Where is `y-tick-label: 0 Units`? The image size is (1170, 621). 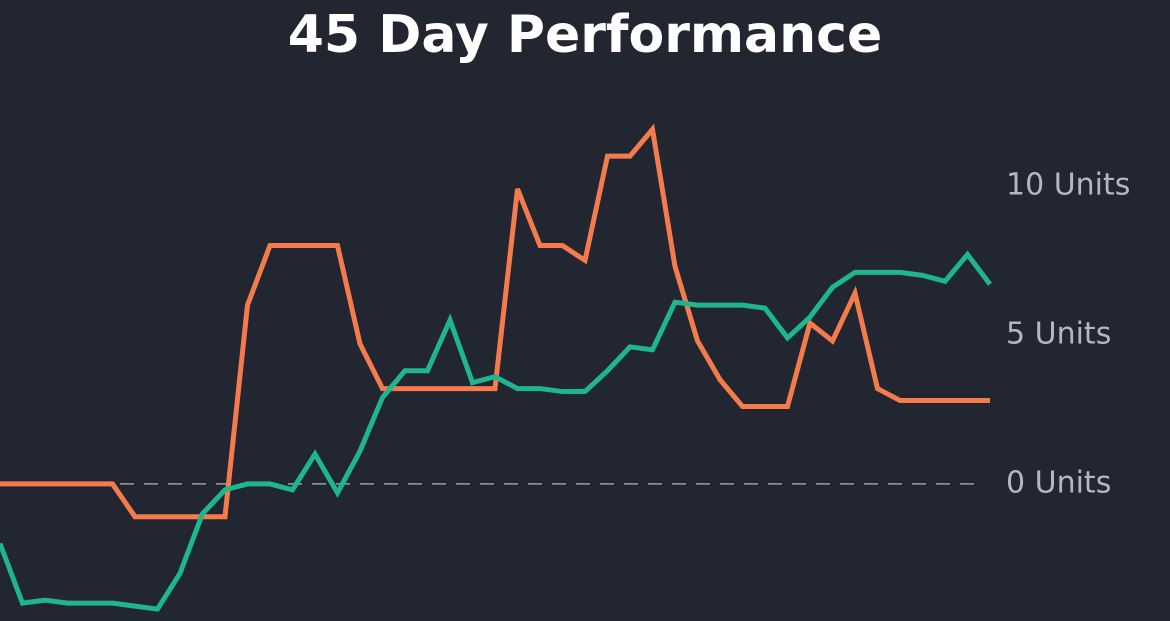 y-tick-label: 0 Units is located at coordinates (1058, 482).